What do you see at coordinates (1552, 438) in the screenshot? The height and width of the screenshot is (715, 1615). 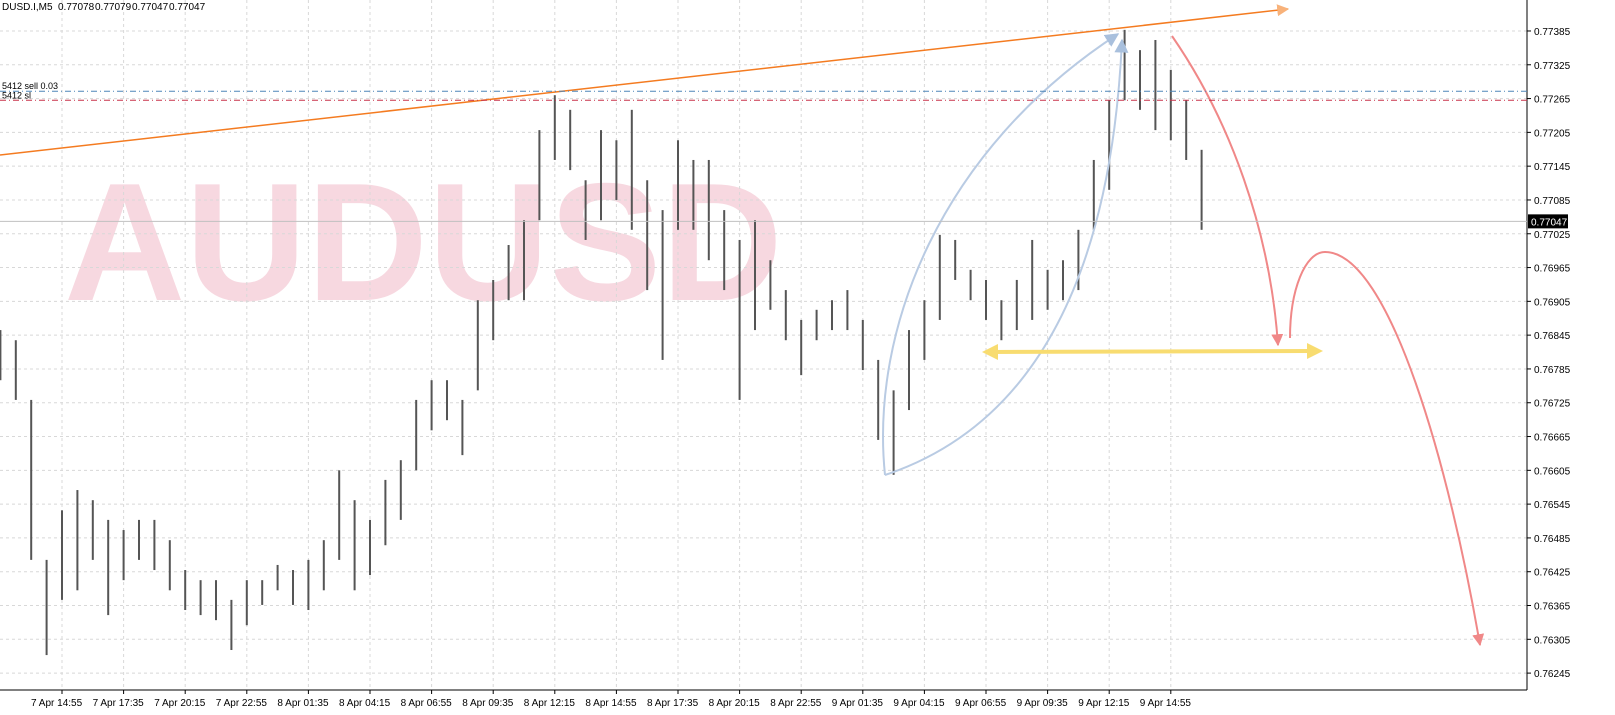 I see `y-tick-label: 0.76665` at bounding box center [1552, 438].